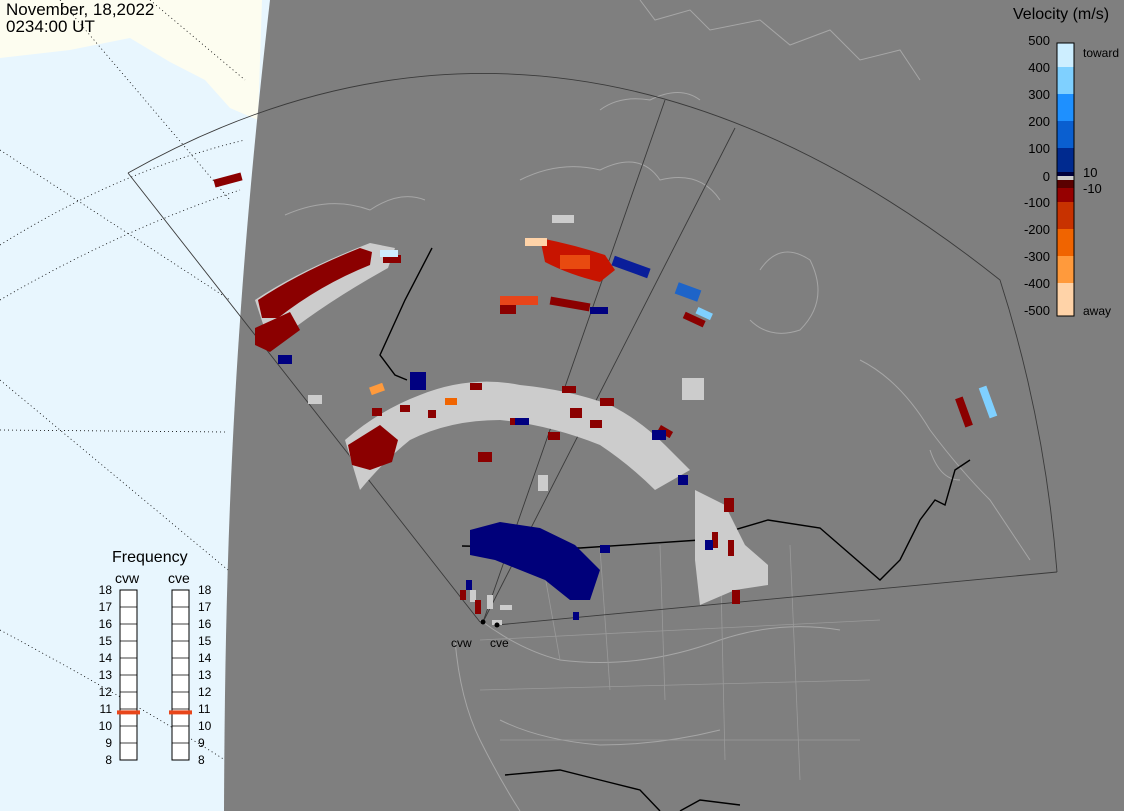  Describe the element at coordinates (492, 321) in the screenshot. I see `scatter-red-orange` at that location.